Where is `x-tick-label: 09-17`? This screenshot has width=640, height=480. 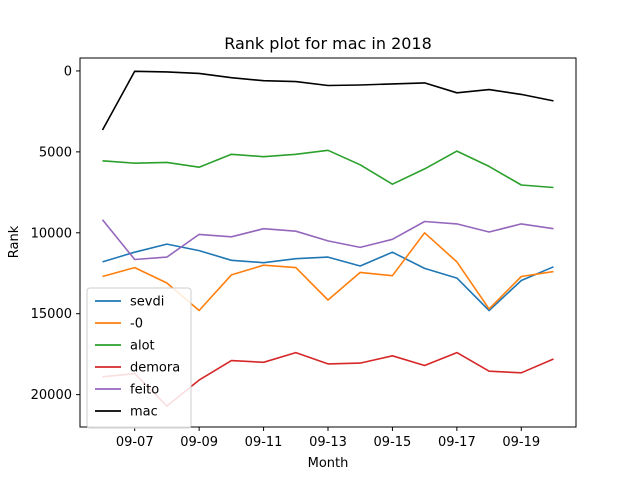
x-tick-label: 09-17 is located at coordinates (457, 442).